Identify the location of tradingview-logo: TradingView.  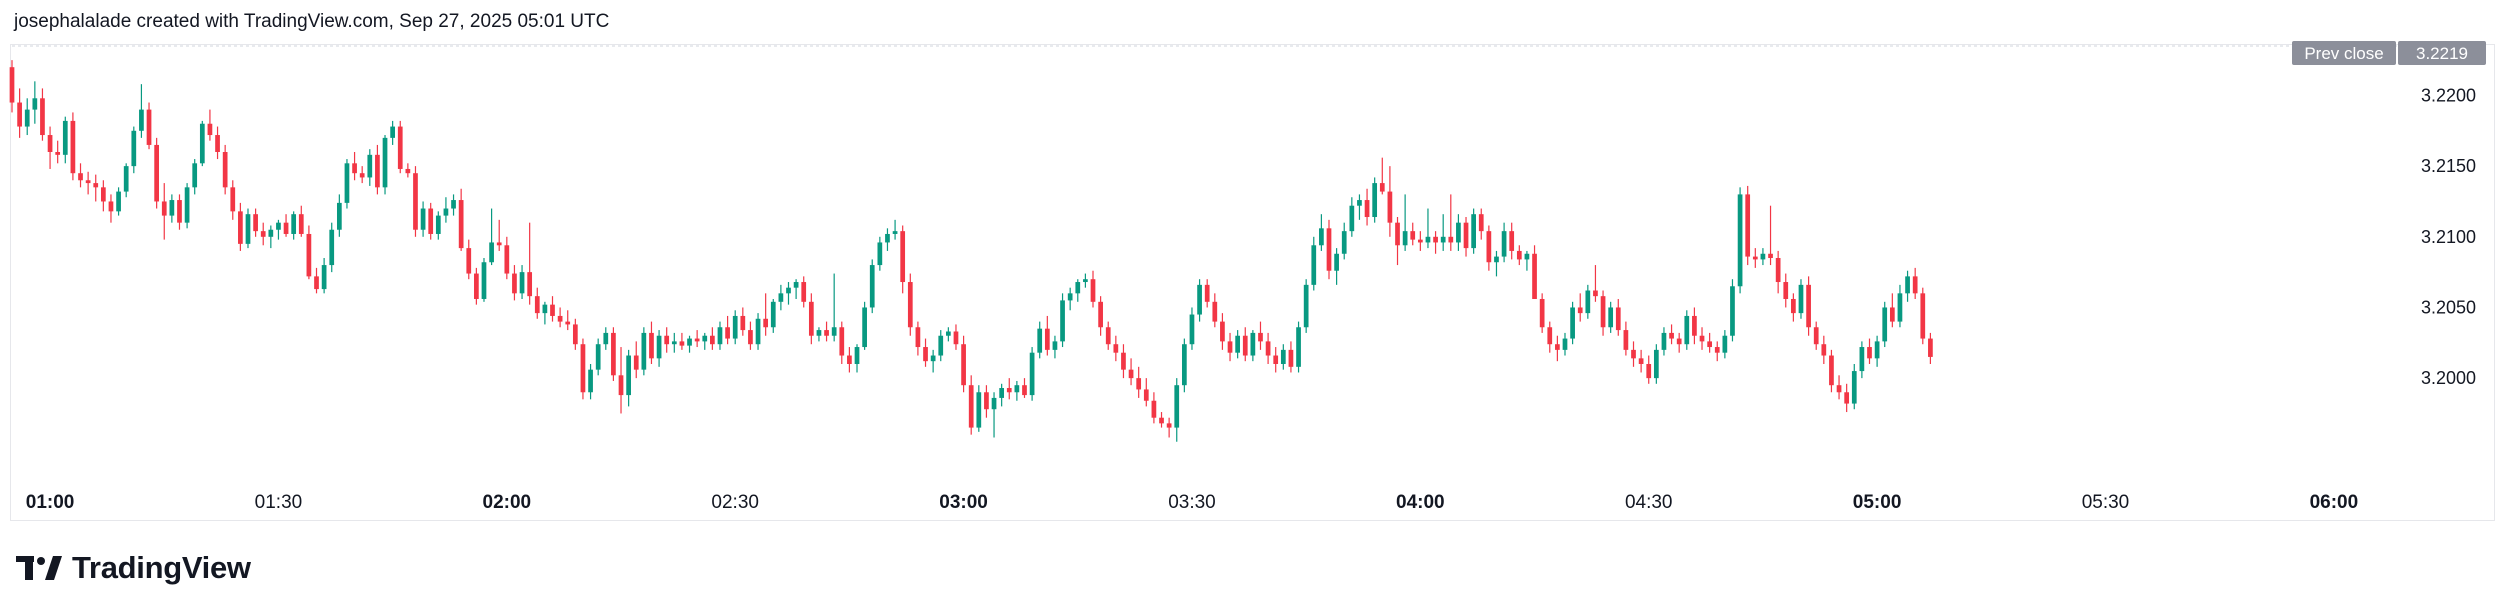
(133, 567).